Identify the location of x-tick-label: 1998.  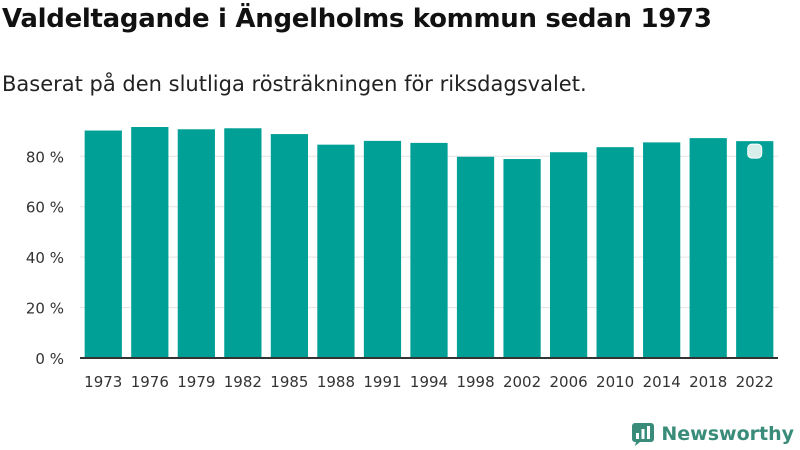
(475, 382).